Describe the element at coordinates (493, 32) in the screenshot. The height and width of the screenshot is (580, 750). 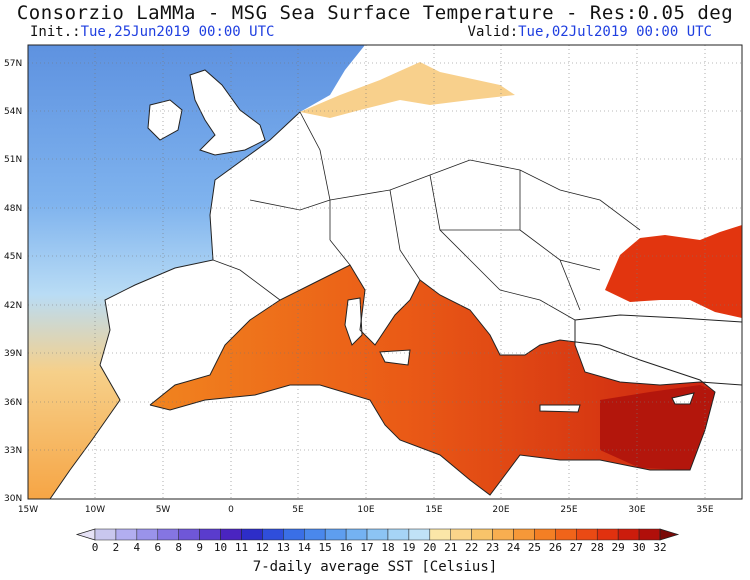
I see `valid-label: Valid:` at that location.